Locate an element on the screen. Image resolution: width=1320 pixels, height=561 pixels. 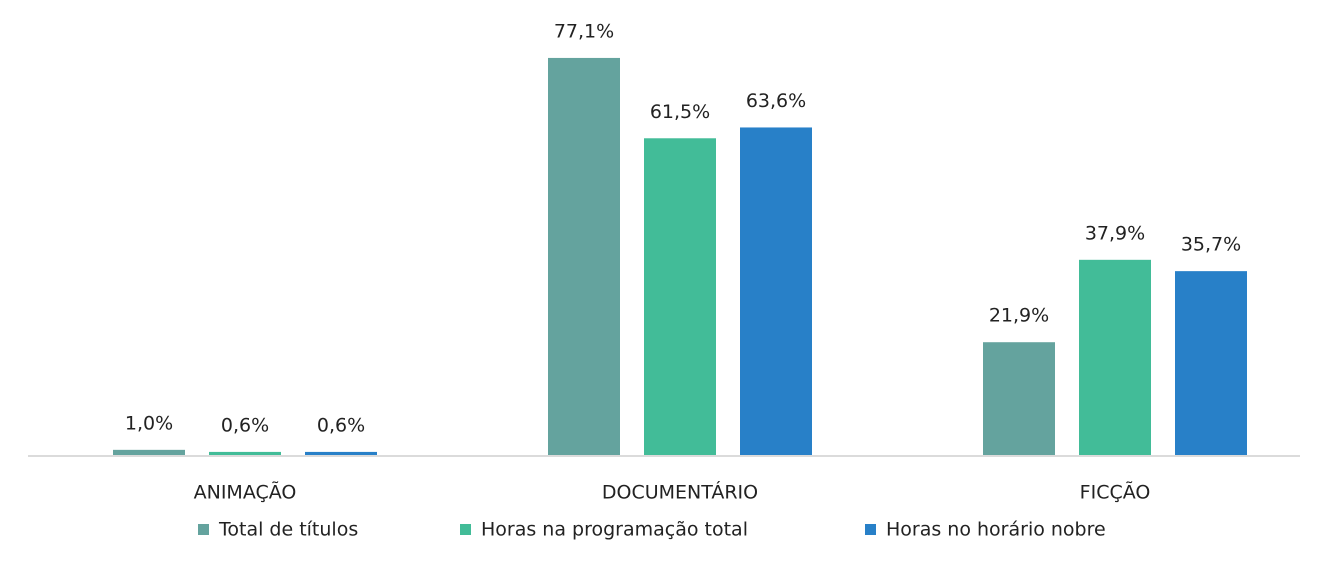
legend-label: Horas no horário nobre is located at coordinates (996, 530).